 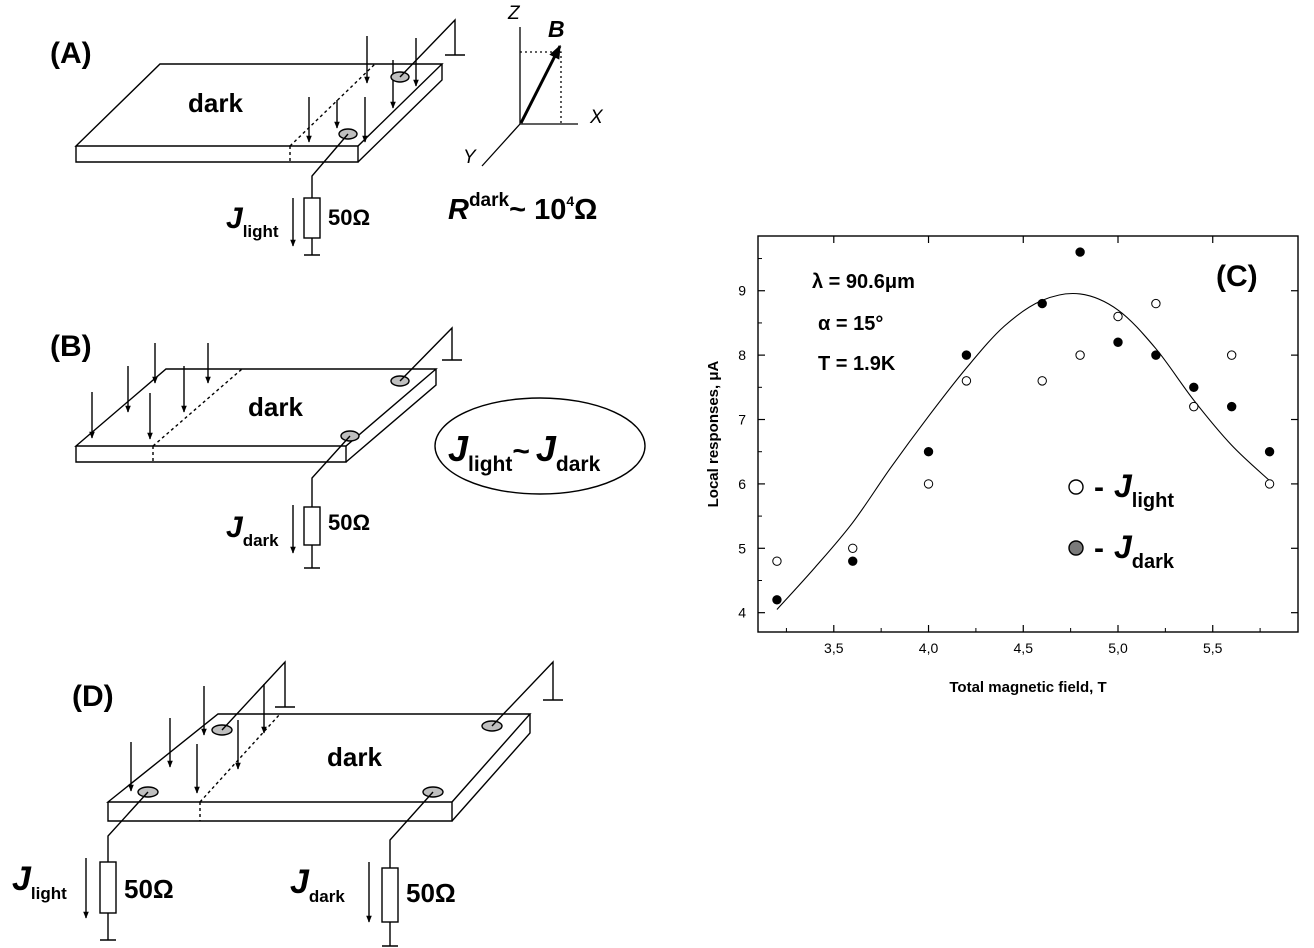 What do you see at coordinates (408, 869) in the screenshot?
I see `load-wire-d-right` at bounding box center [408, 869].